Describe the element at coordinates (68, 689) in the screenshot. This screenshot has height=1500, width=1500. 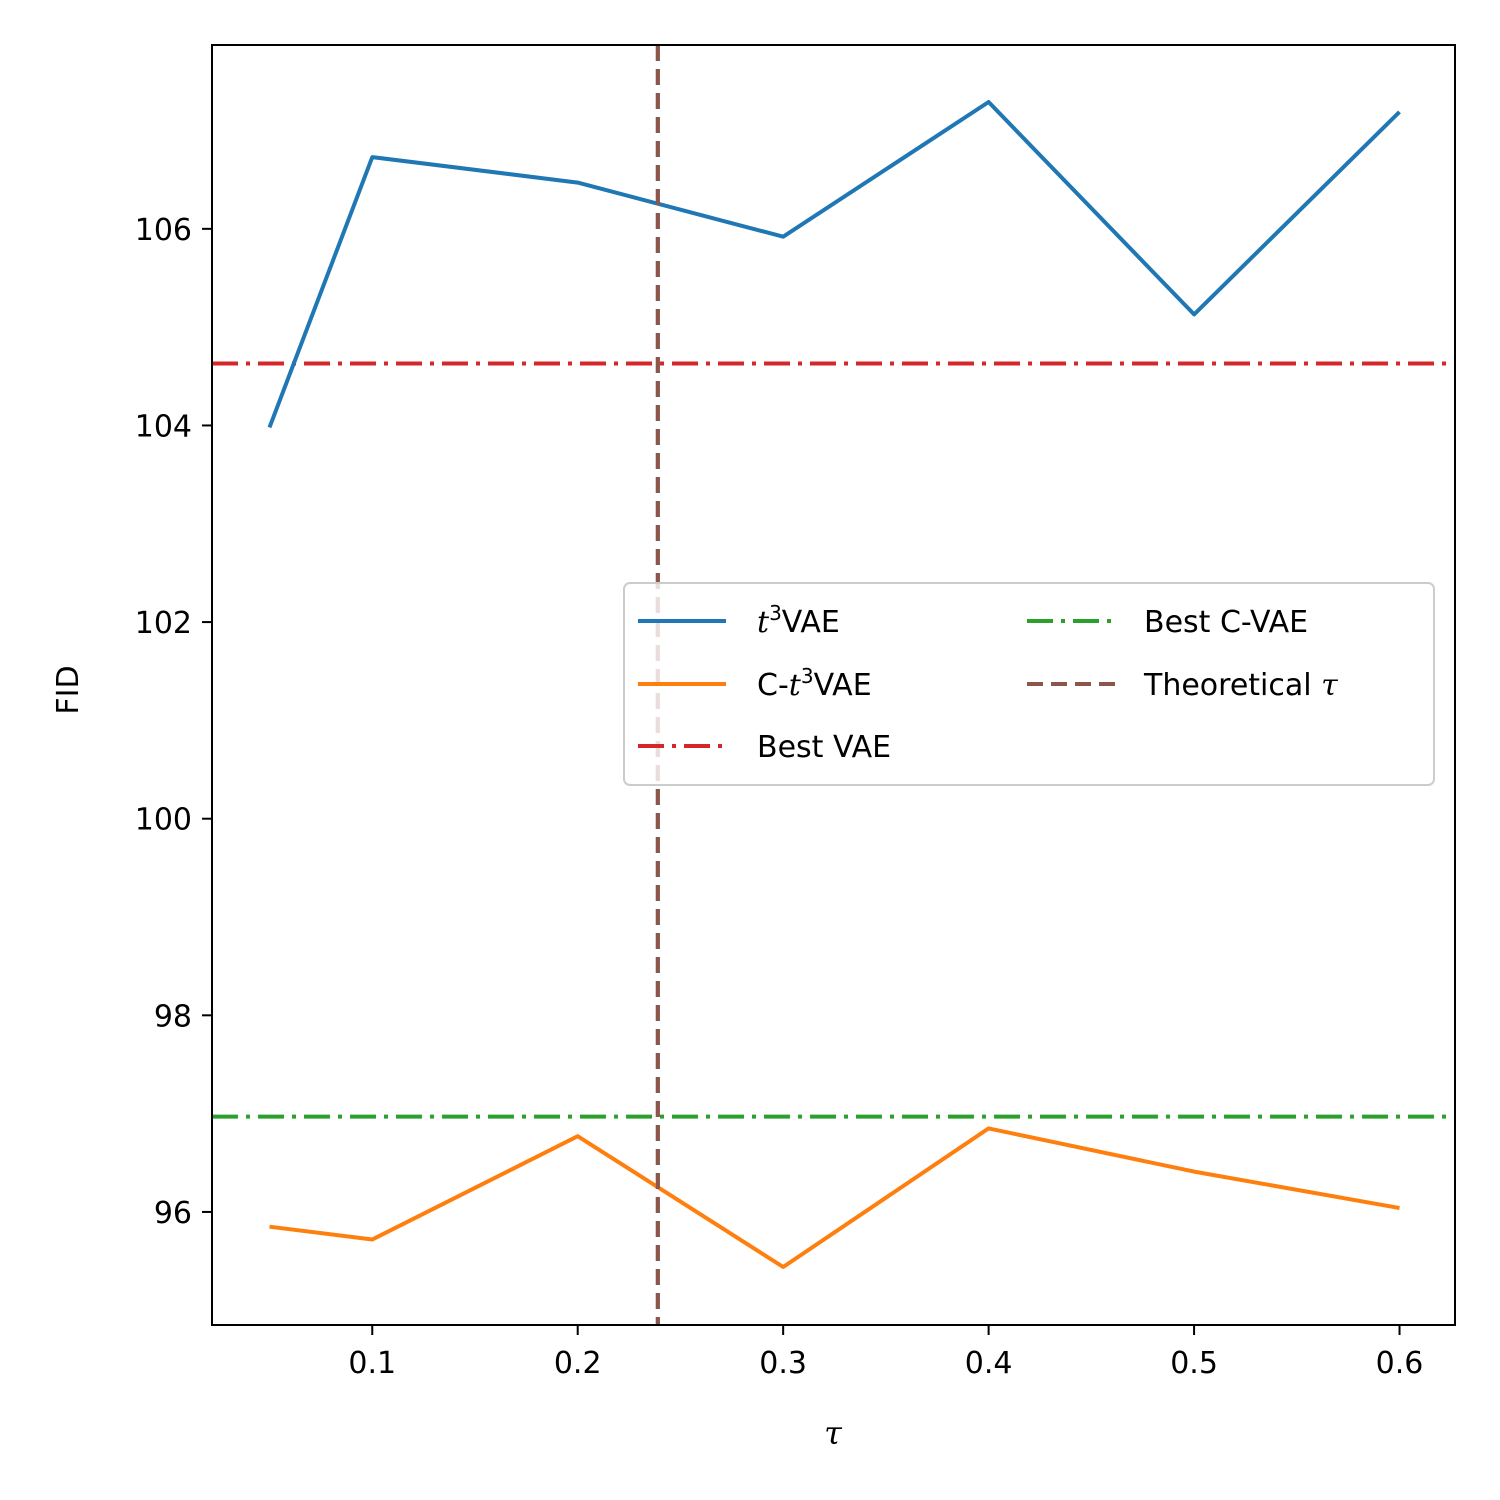
I see `y-axis-label: FID` at that location.